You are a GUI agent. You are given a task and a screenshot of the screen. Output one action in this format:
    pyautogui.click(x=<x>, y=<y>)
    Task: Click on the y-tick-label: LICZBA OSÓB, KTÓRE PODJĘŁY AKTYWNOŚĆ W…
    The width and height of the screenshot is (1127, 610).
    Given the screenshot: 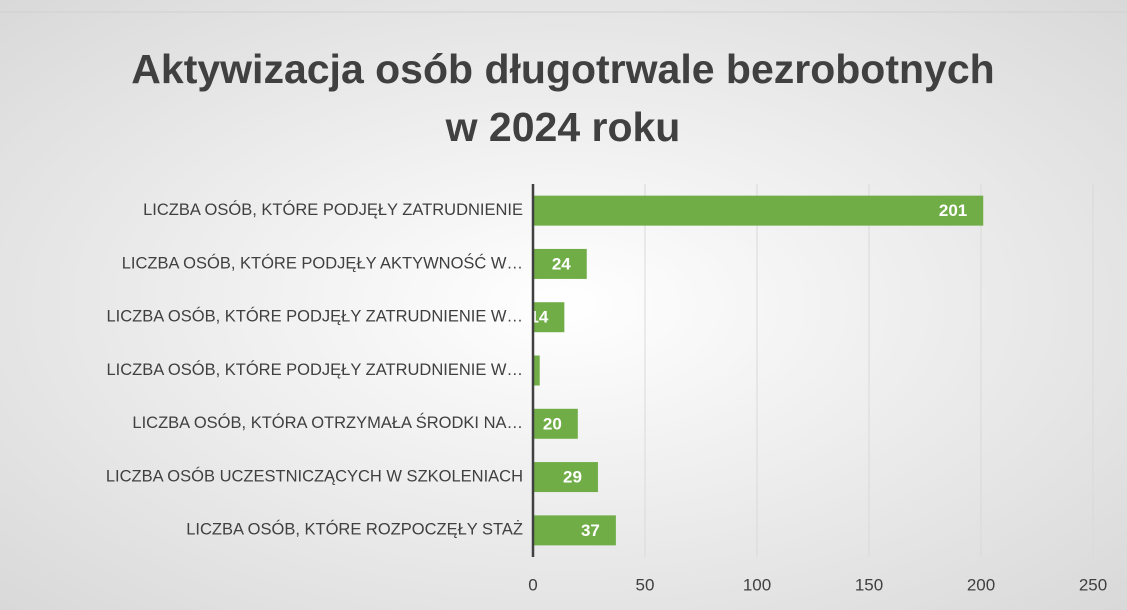 What is the action you would take?
    pyautogui.click(x=322, y=262)
    